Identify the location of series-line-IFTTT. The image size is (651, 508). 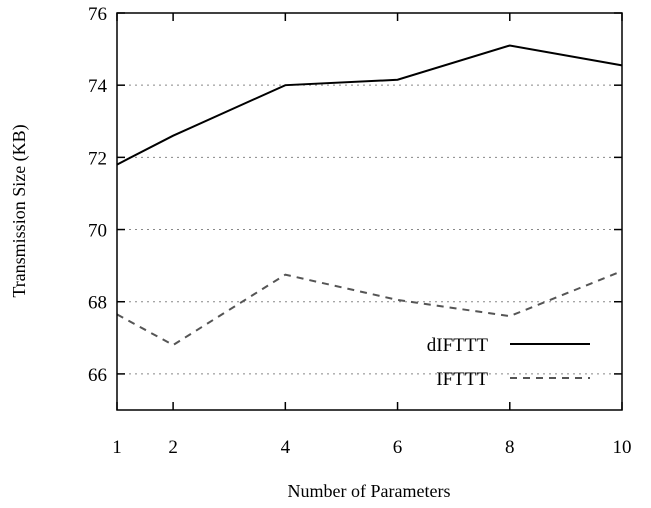
(369, 308).